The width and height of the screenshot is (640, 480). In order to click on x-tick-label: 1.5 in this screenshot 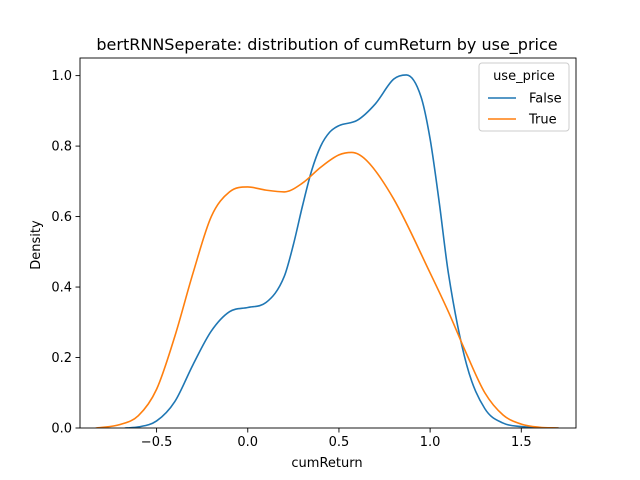, I will do `click(521, 442)`.